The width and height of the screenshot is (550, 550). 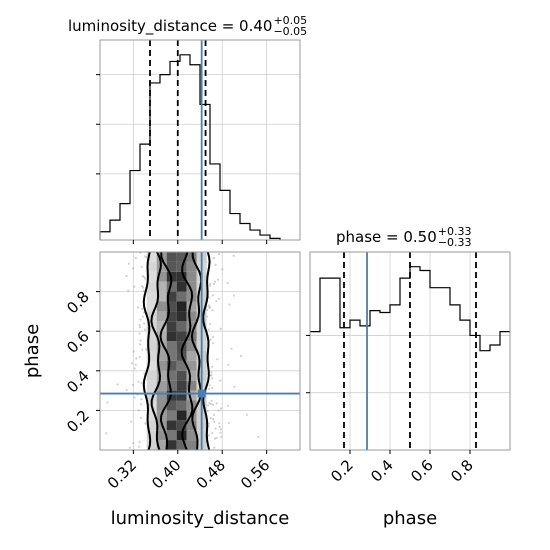 I want to click on phase-xtick-label-0: 0.2, so click(x=342, y=471).